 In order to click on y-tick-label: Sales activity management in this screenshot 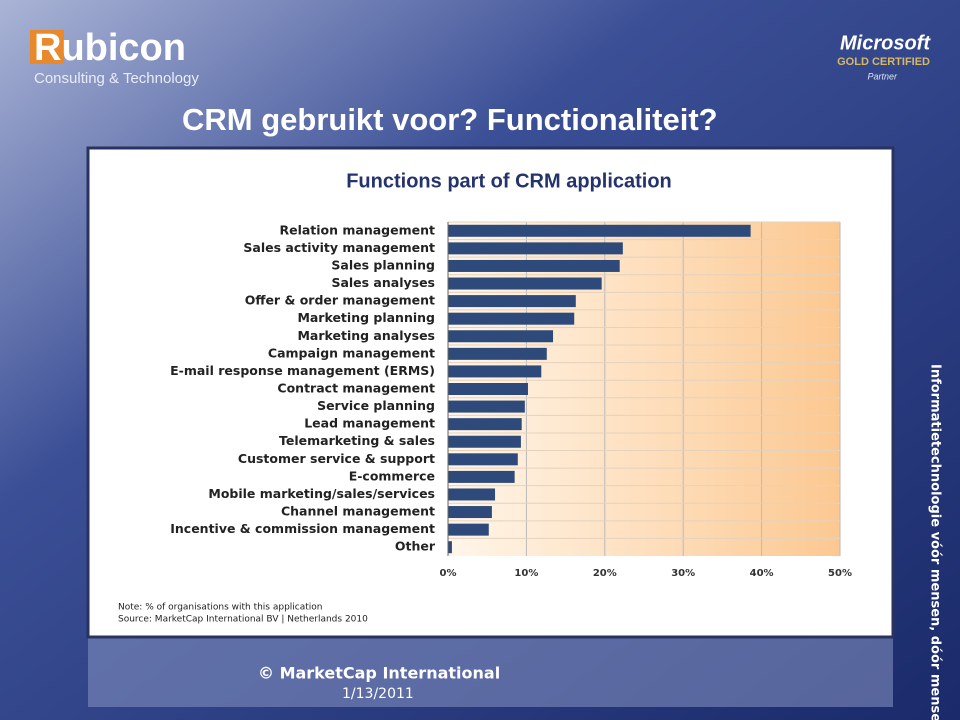, I will do `click(339, 247)`.